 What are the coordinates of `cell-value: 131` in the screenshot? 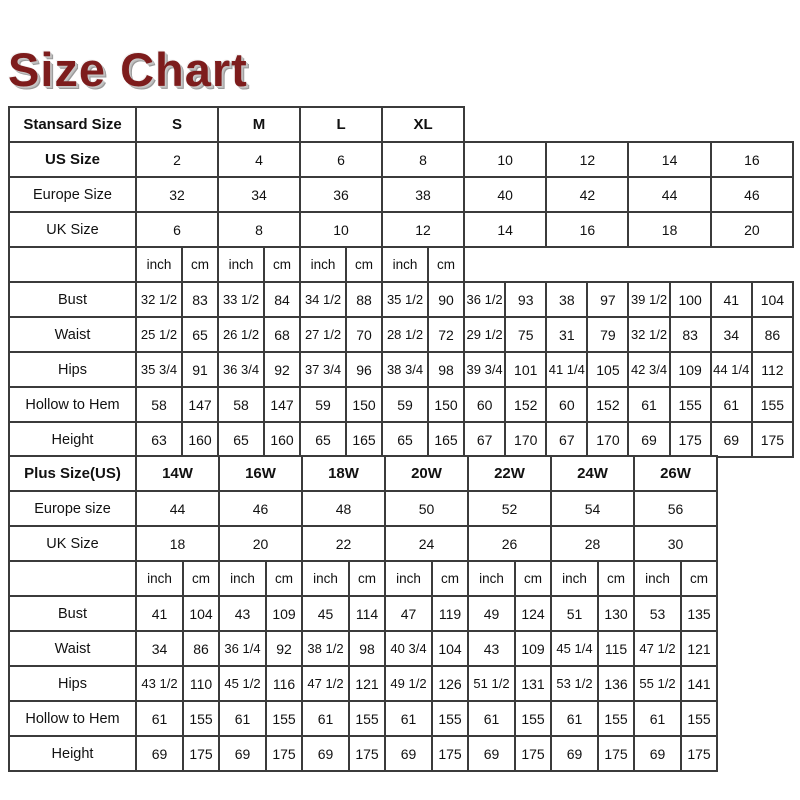 It's located at (533, 683).